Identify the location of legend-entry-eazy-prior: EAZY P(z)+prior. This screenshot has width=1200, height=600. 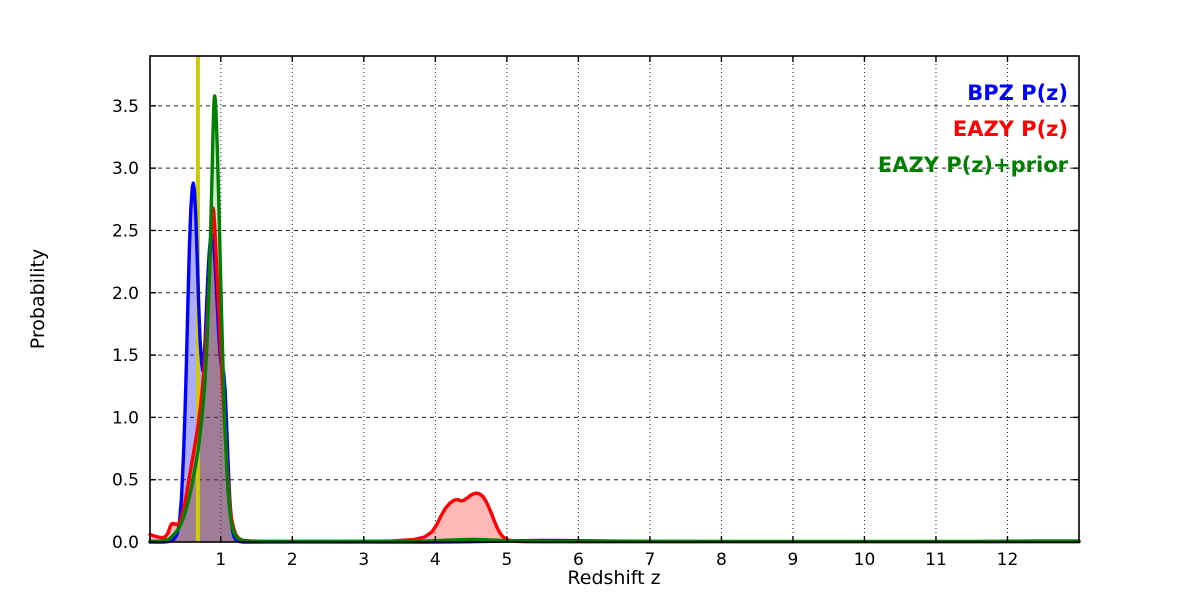
(973, 165).